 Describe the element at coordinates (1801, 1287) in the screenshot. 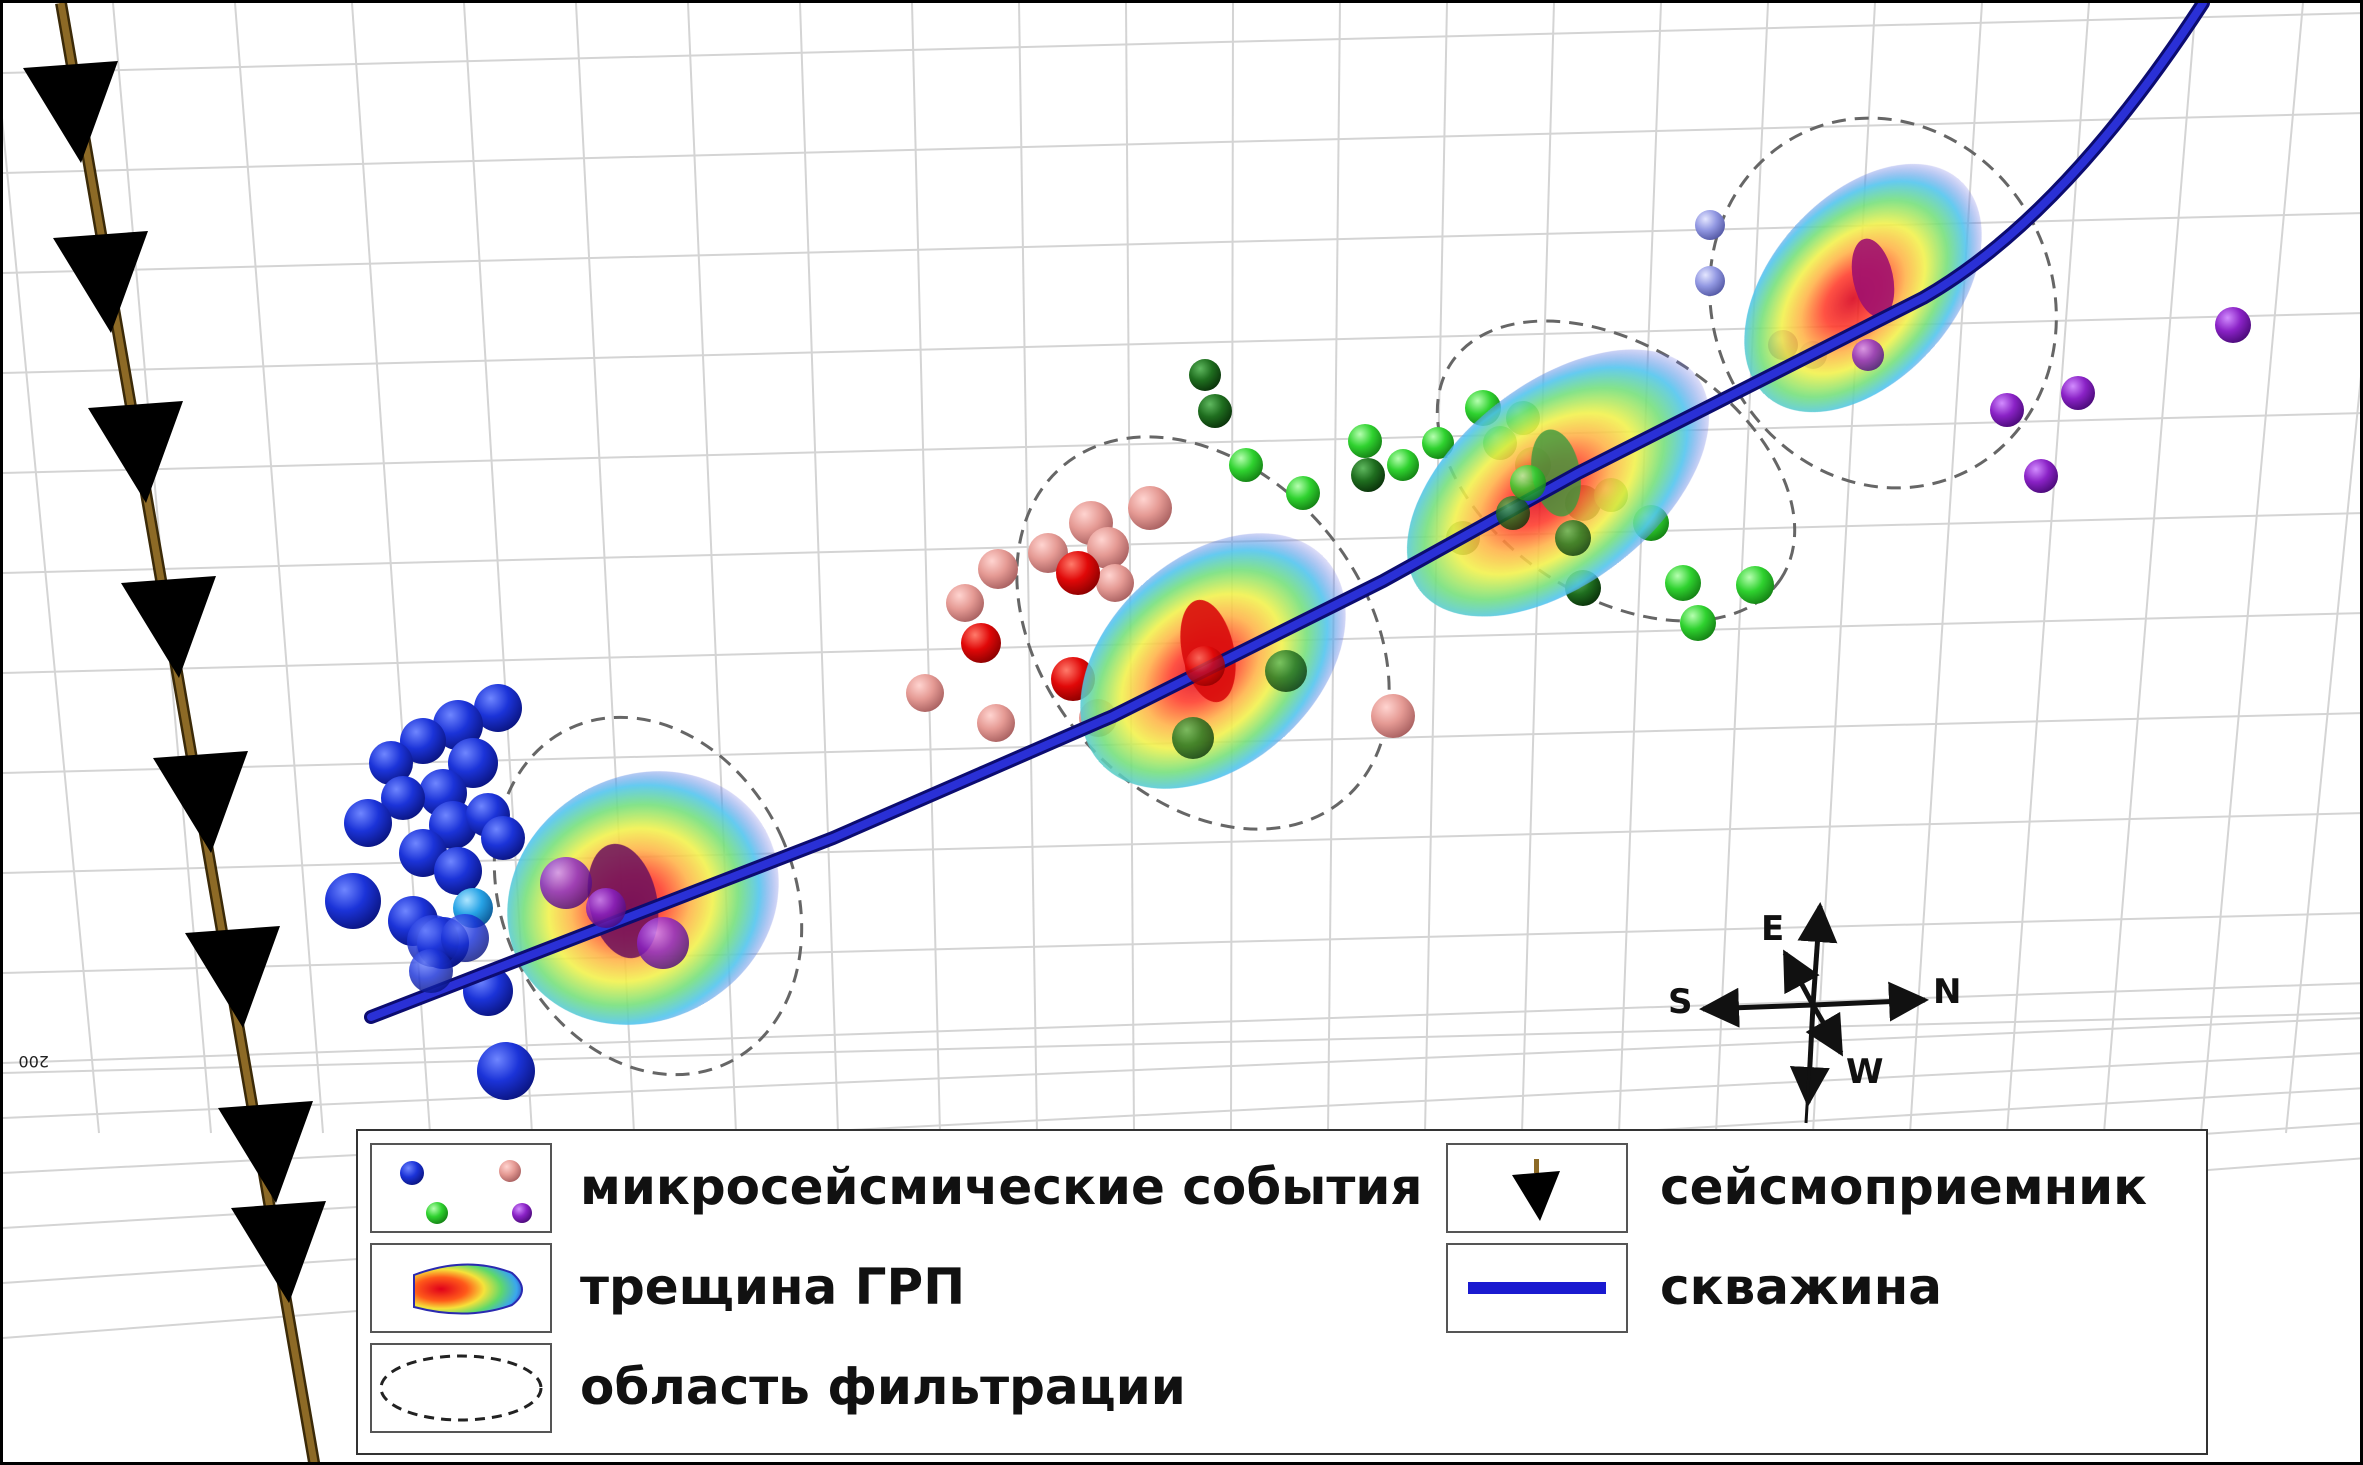

I see `legend-label-well: скважина` at that location.